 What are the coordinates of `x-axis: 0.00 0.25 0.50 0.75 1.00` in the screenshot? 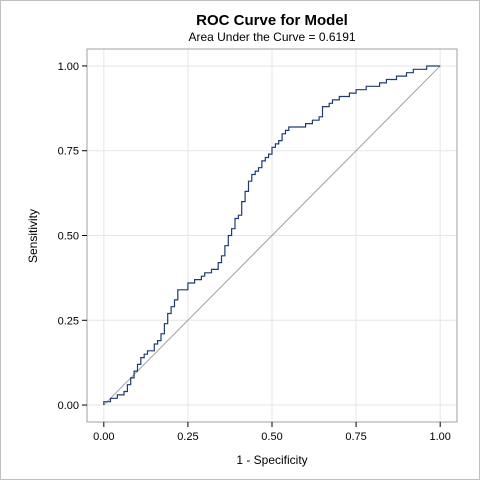 It's located at (272, 432).